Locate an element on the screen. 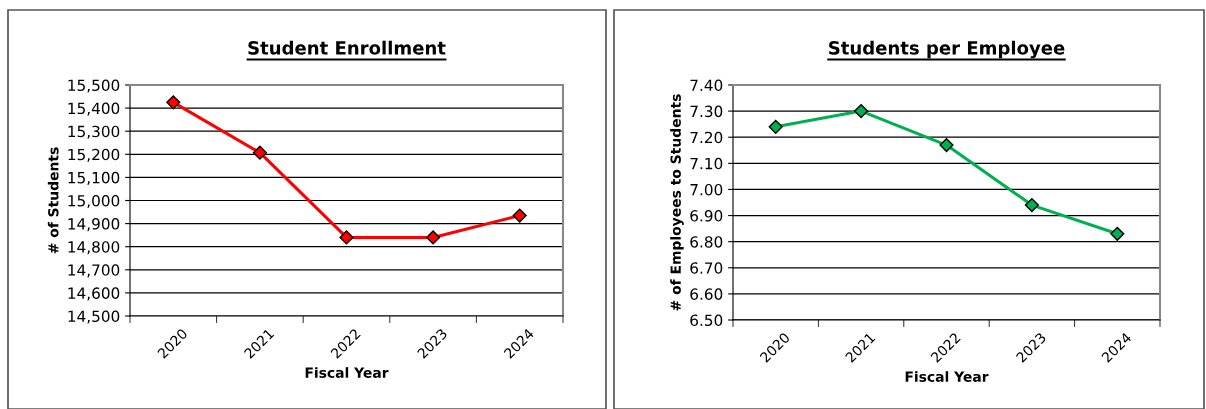  y-tick-label: 15,400 is located at coordinates (94, 109).